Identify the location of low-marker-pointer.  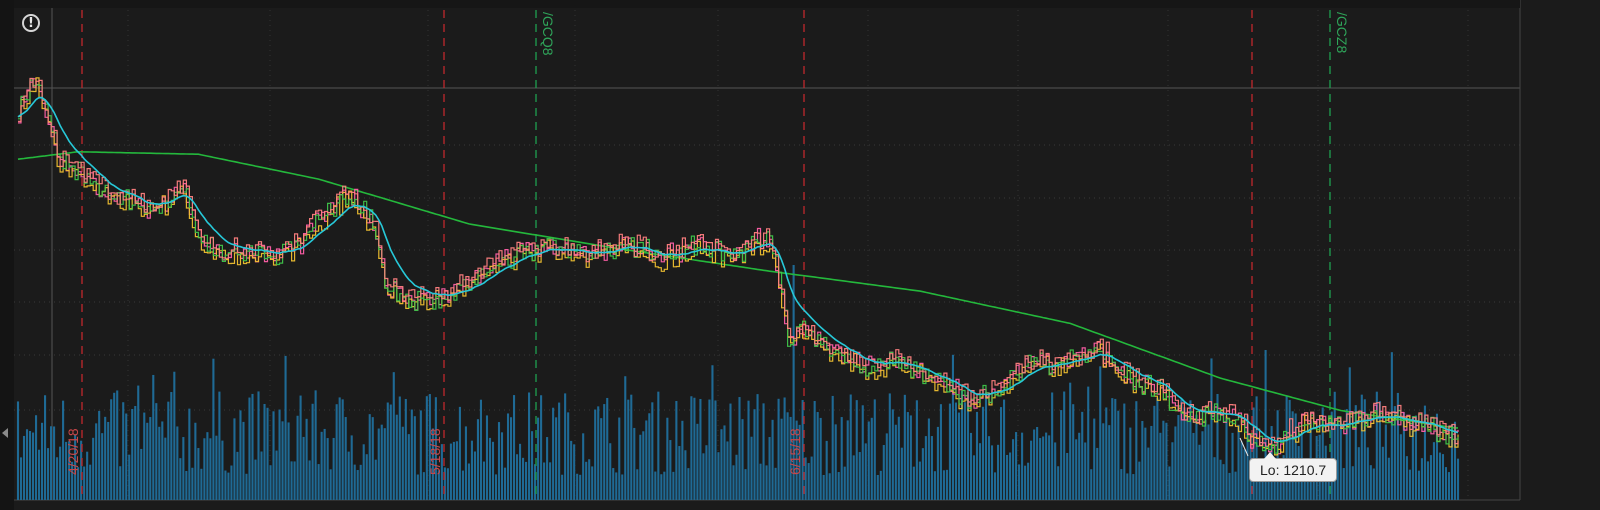
(1244, 447).